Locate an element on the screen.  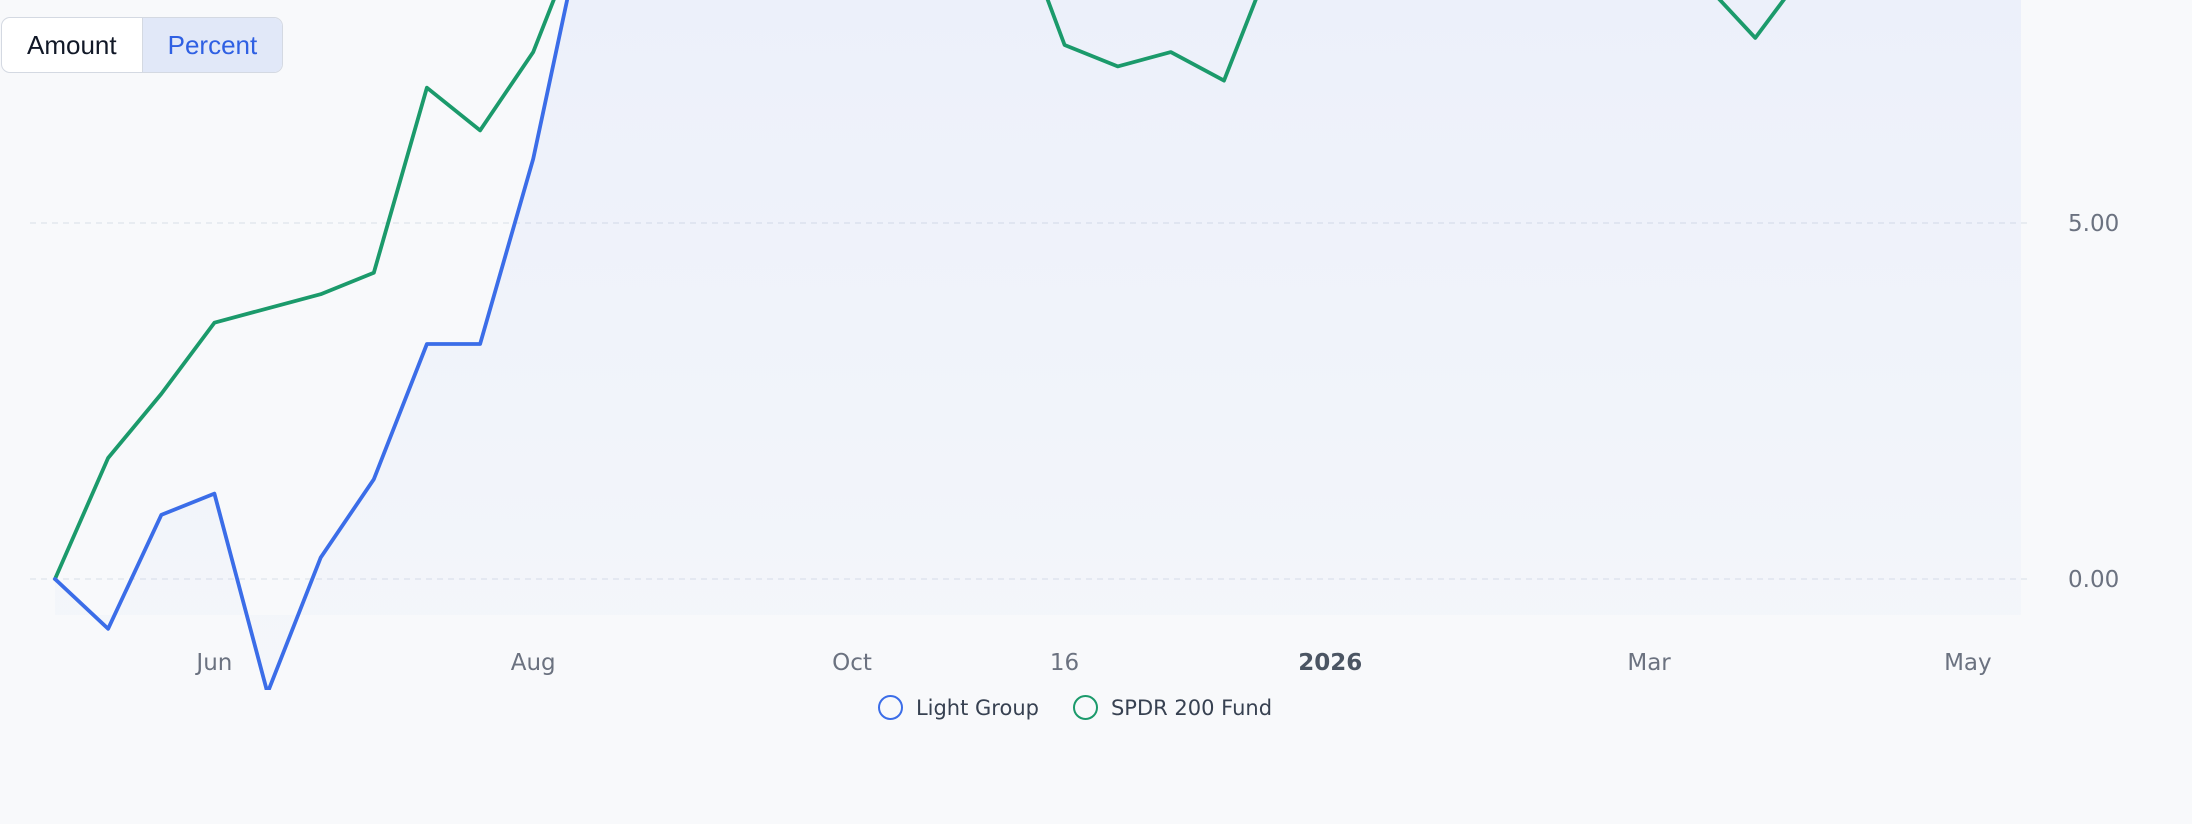
amount-toggle-button: Amount is located at coordinates (72, 44).